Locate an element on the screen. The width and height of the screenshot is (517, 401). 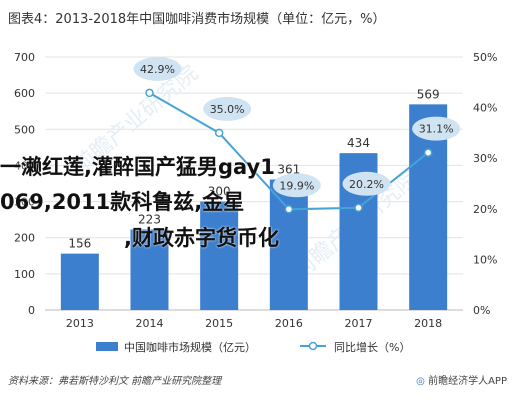
brand-logo: ◎ 前瞻经济学人APP is located at coordinates (461, 379).